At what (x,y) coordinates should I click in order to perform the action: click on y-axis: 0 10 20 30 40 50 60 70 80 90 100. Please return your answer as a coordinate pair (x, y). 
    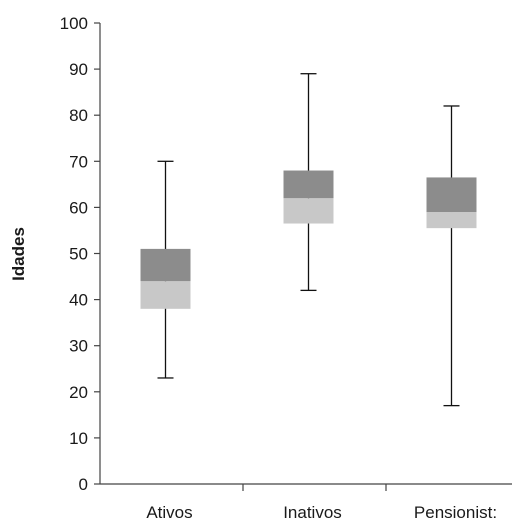
    Looking at the image, I should click on (80, 254).